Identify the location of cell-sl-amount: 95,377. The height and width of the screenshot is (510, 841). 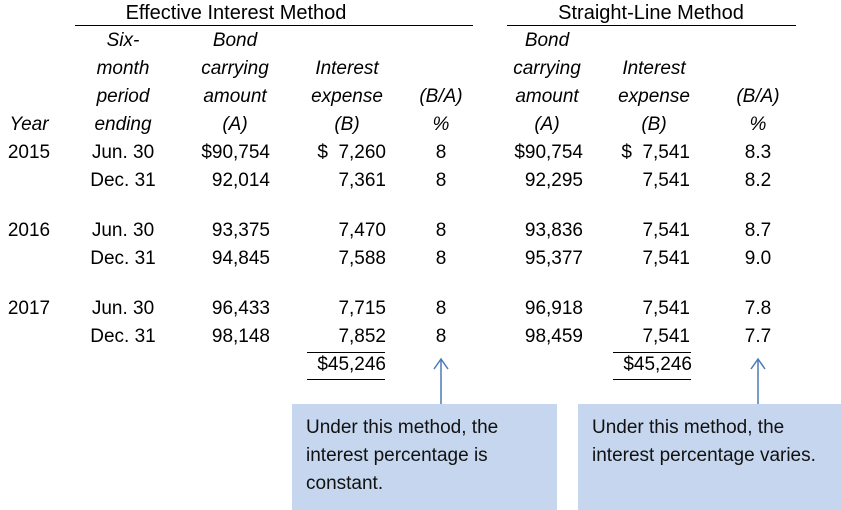
(553, 258).